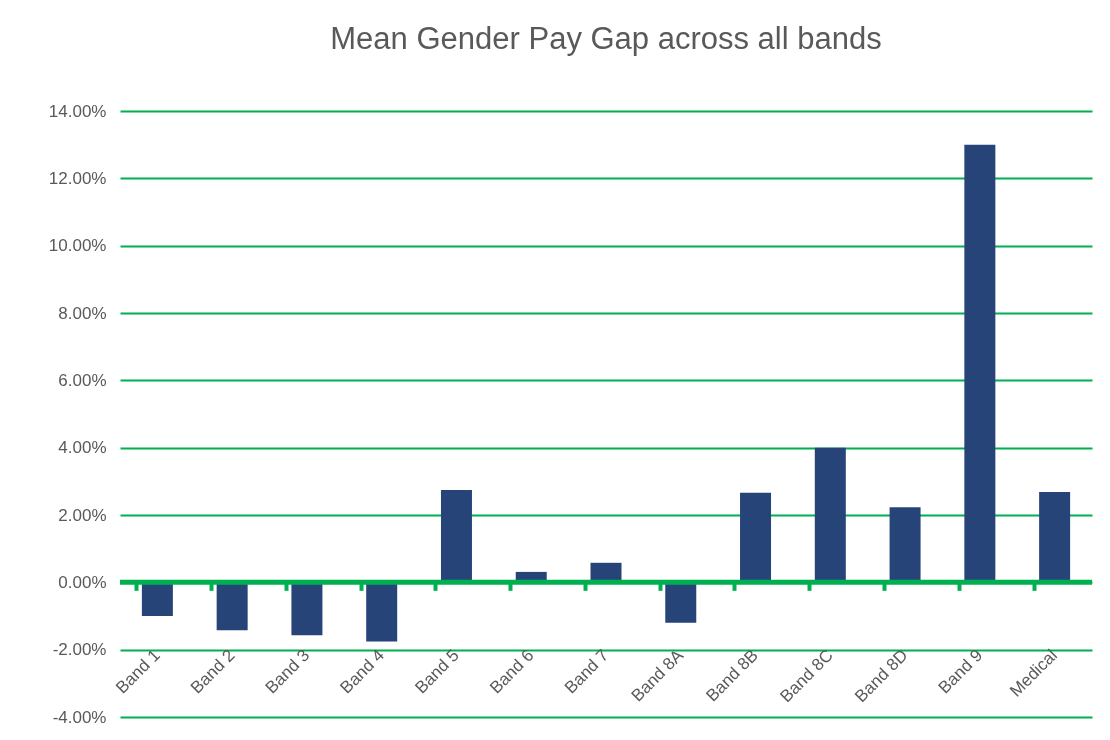 Image resolution: width=1110 pixels, height=740 pixels. What do you see at coordinates (82, 515) in the screenshot?
I see `y-tick-label: 2.00%` at bounding box center [82, 515].